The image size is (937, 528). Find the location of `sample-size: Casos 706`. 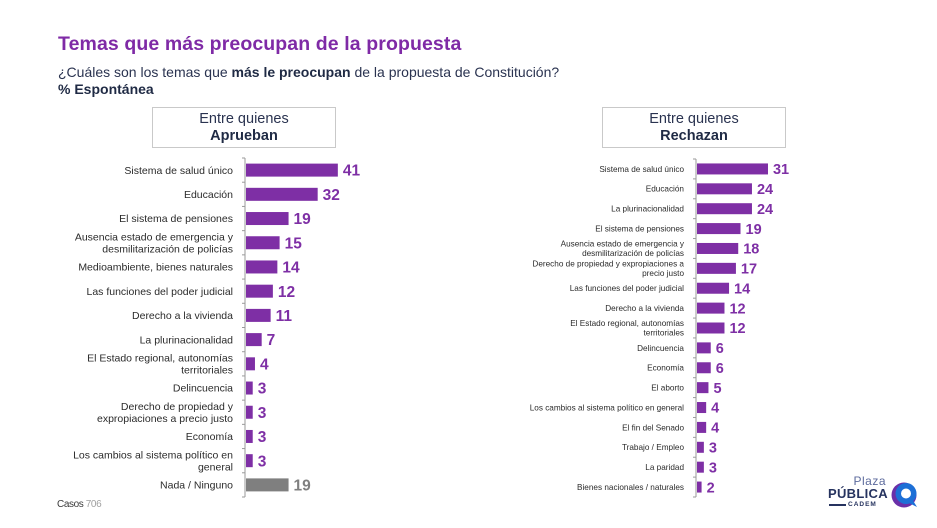

sample-size: Casos 706 is located at coordinates (79, 504).